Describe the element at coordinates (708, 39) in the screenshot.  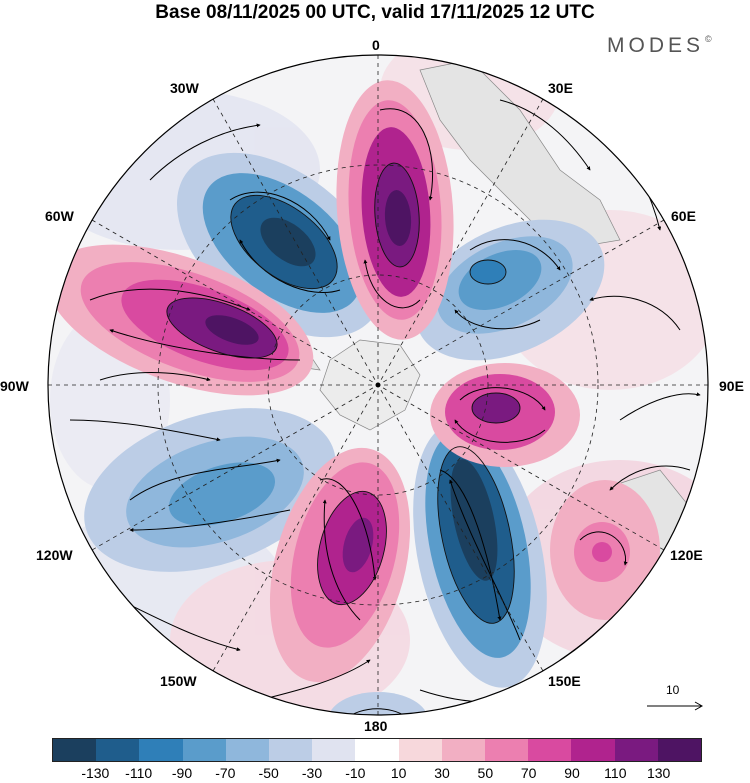
I see `logo-mark: ©` at that location.